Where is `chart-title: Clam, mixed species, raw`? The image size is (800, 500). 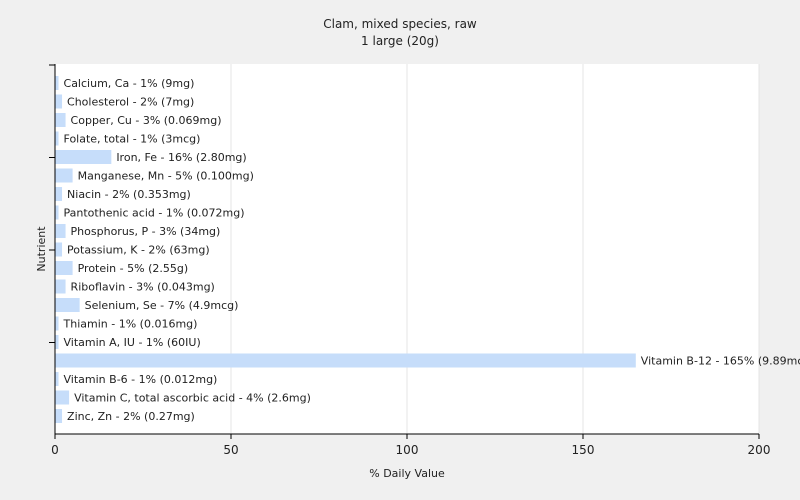
chart-title: Clam, mixed species, raw is located at coordinates (400, 24).